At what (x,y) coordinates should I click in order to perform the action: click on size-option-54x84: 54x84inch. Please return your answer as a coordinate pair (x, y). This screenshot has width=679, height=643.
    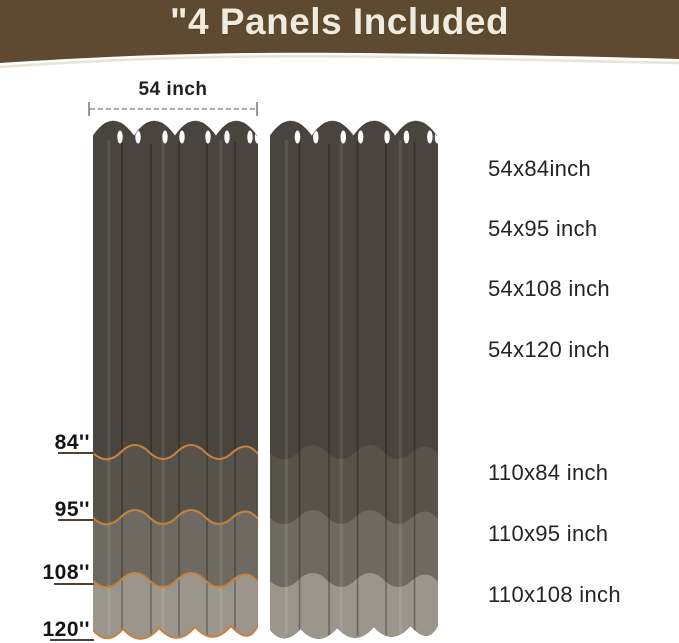
    Looking at the image, I should click on (539, 168).